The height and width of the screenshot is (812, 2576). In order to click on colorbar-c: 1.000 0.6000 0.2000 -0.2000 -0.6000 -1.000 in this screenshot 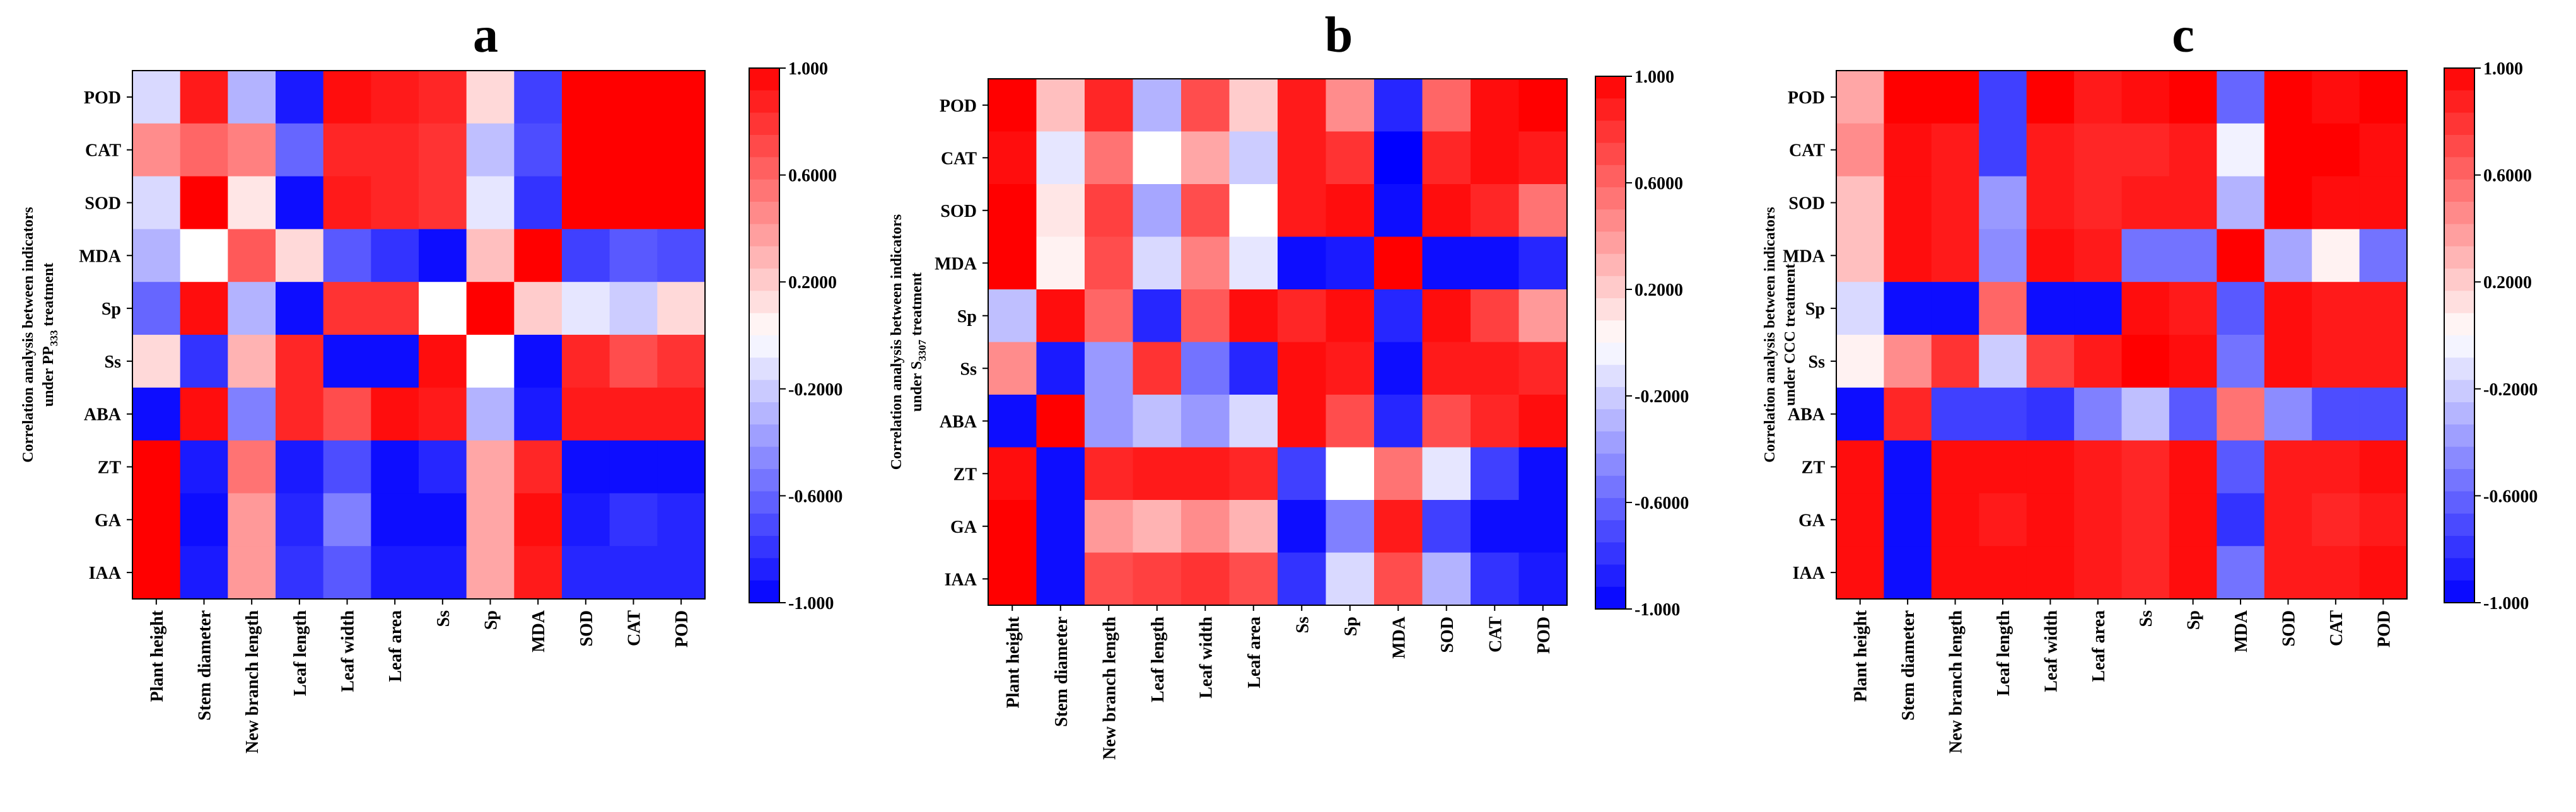, I will do `click(2491, 336)`.